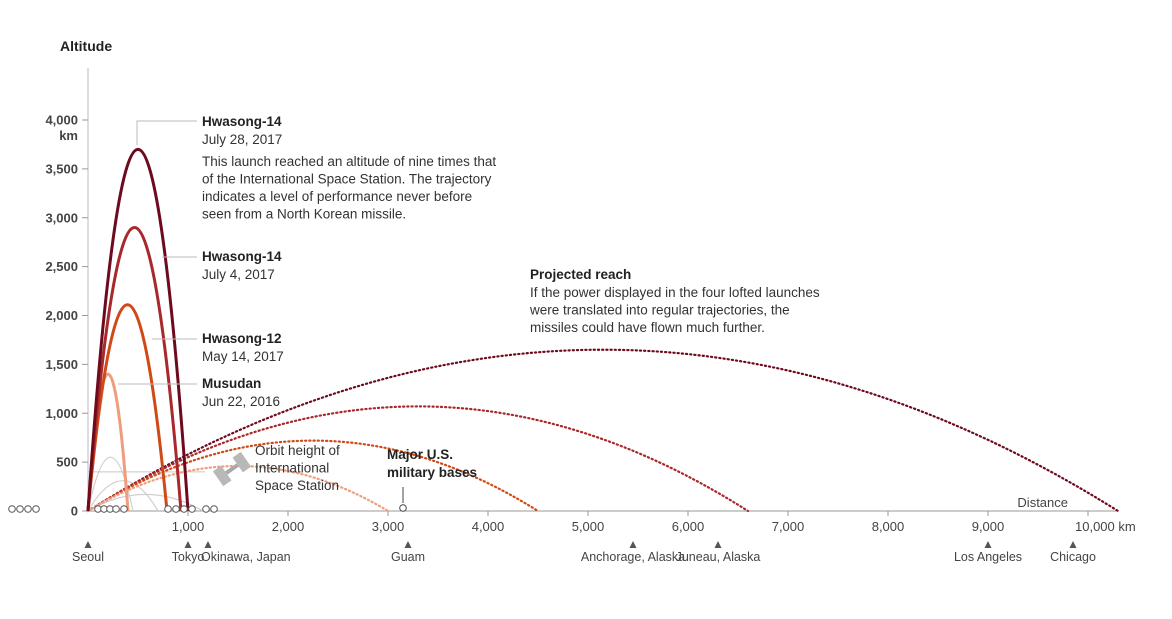  I want to click on x-tick-label: 9,000, so click(988, 526).